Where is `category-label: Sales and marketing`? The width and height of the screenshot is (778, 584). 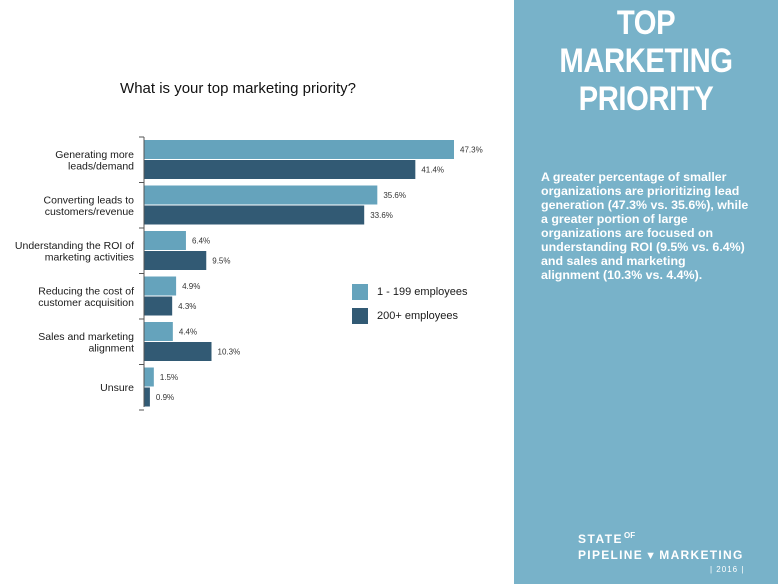
category-label: Sales and marketing is located at coordinates (86, 337).